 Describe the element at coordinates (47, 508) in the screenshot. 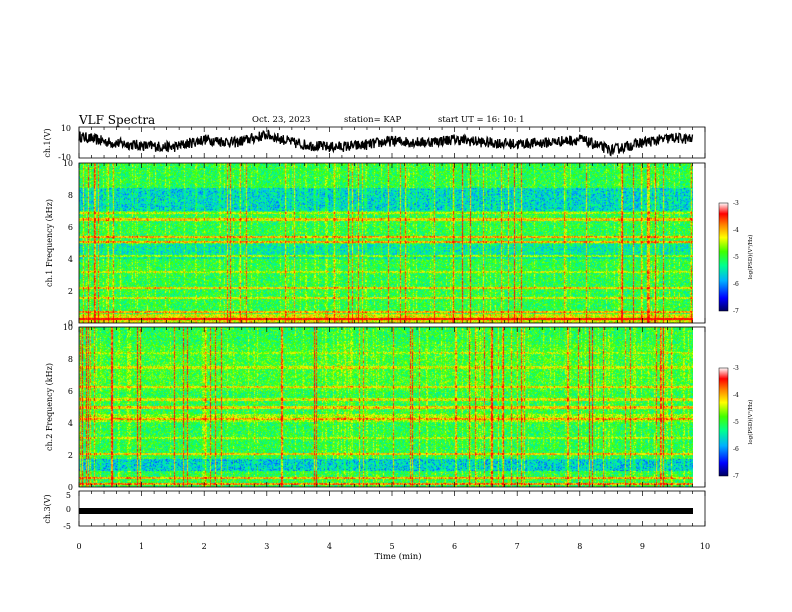

I see `ch3-waveform-ylabel: ch.3(V)` at that location.